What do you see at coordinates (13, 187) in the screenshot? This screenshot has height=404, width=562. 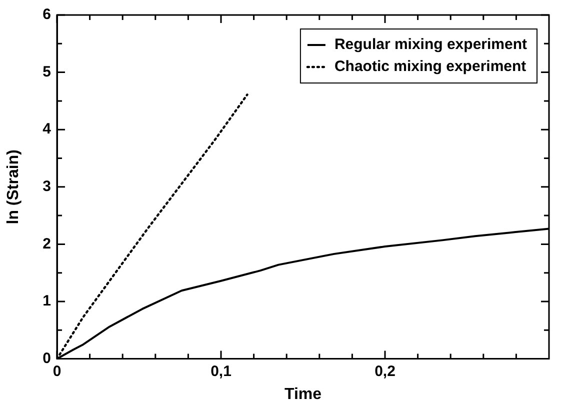 I see `y-axis-title: ln (Strain)` at bounding box center [13, 187].